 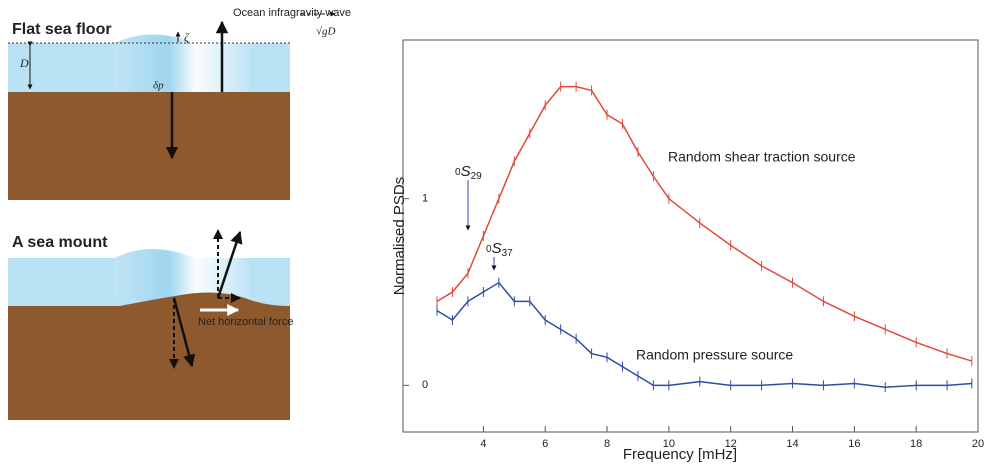 I want to click on x-tick-label: 18, so click(x=916, y=444).